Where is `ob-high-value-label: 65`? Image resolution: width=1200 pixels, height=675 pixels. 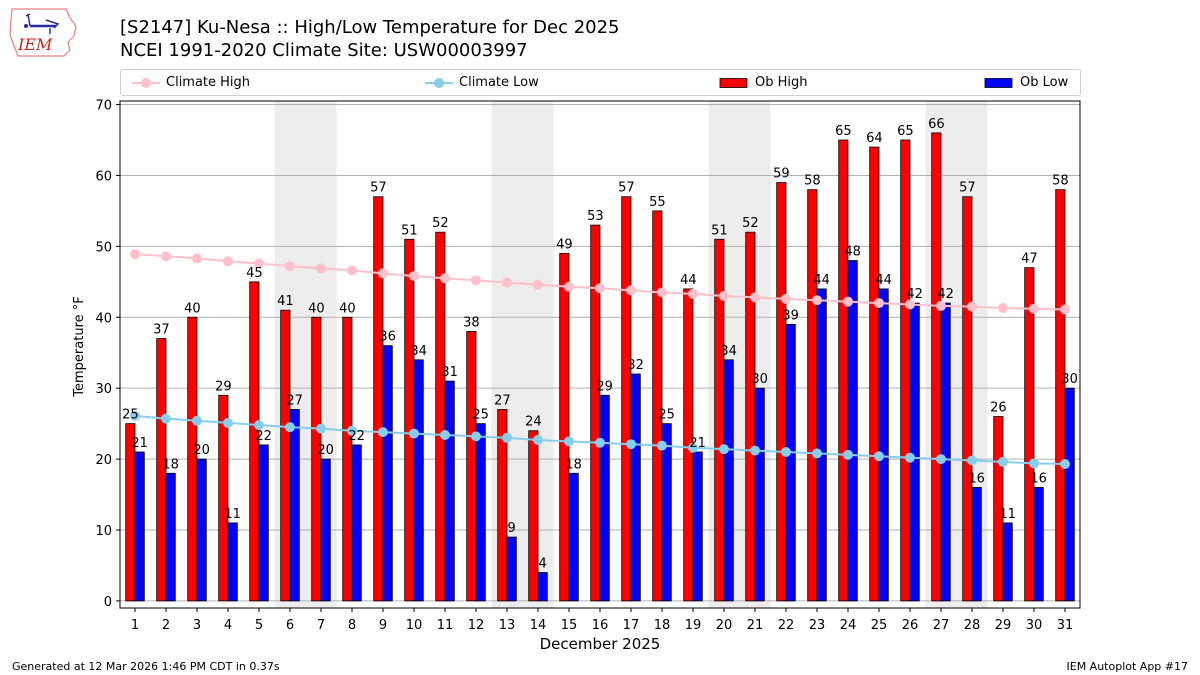
ob-high-value-label: 65 is located at coordinates (843, 131).